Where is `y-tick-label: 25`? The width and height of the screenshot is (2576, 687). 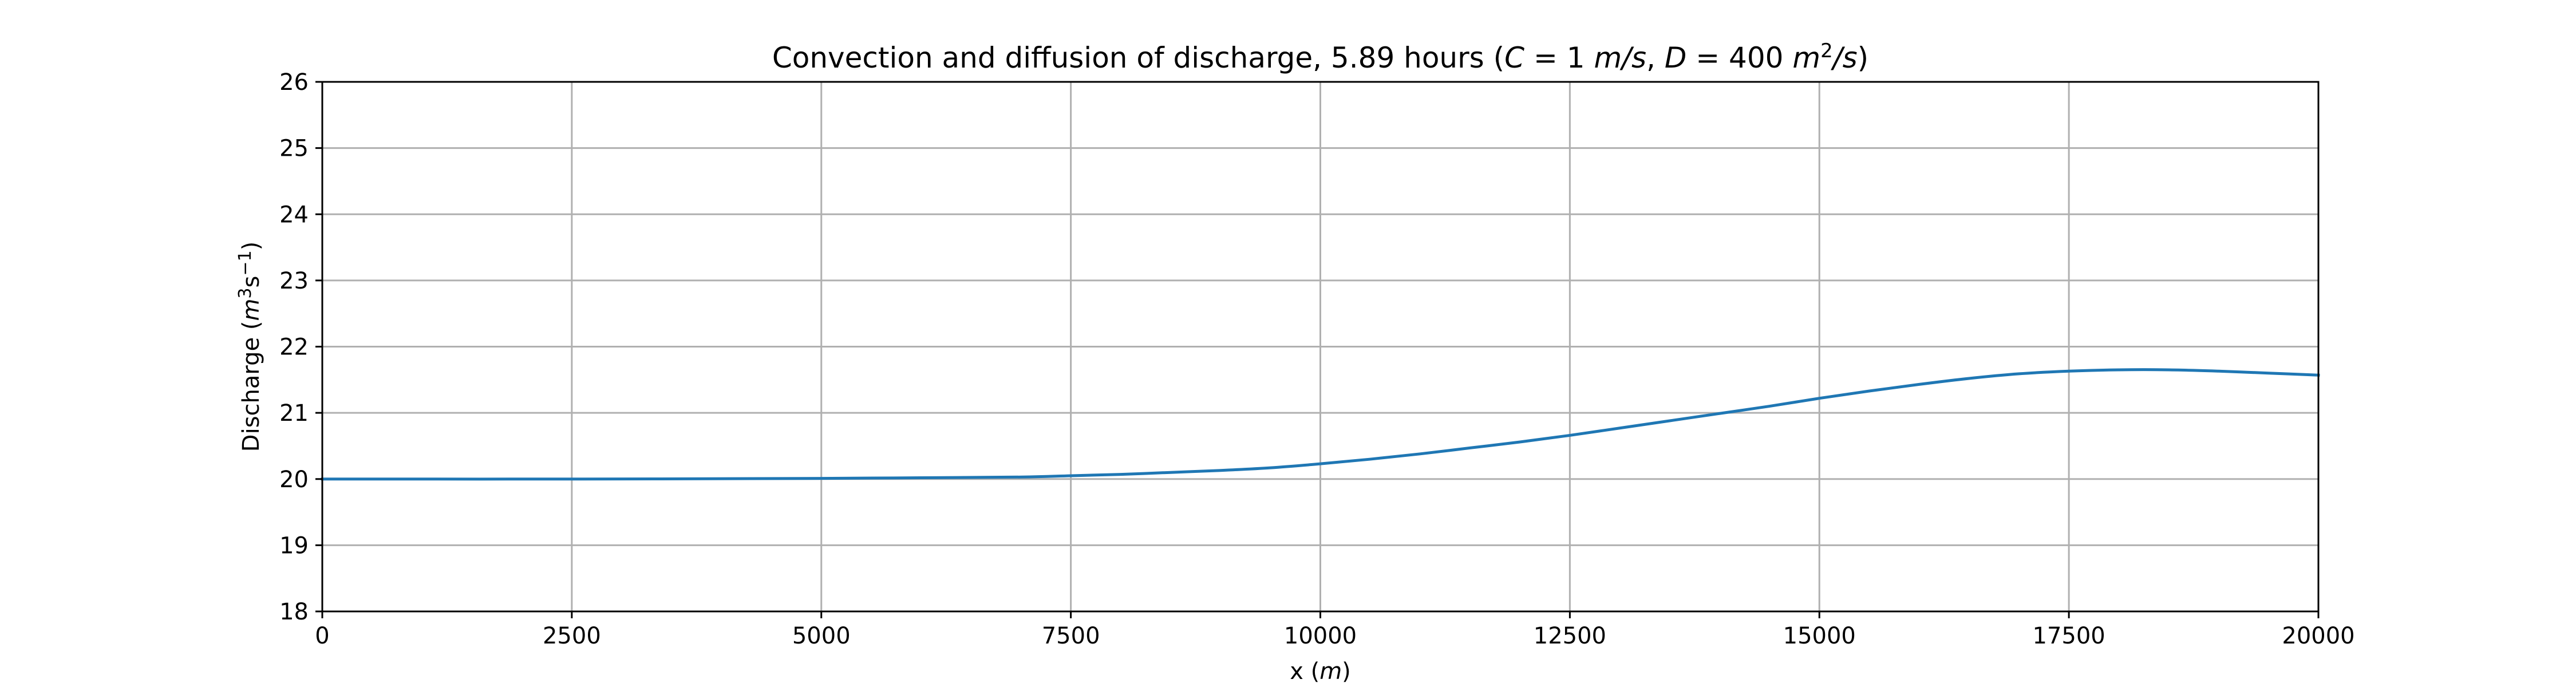
y-tick-label: 25 is located at coordinates (294, 149).